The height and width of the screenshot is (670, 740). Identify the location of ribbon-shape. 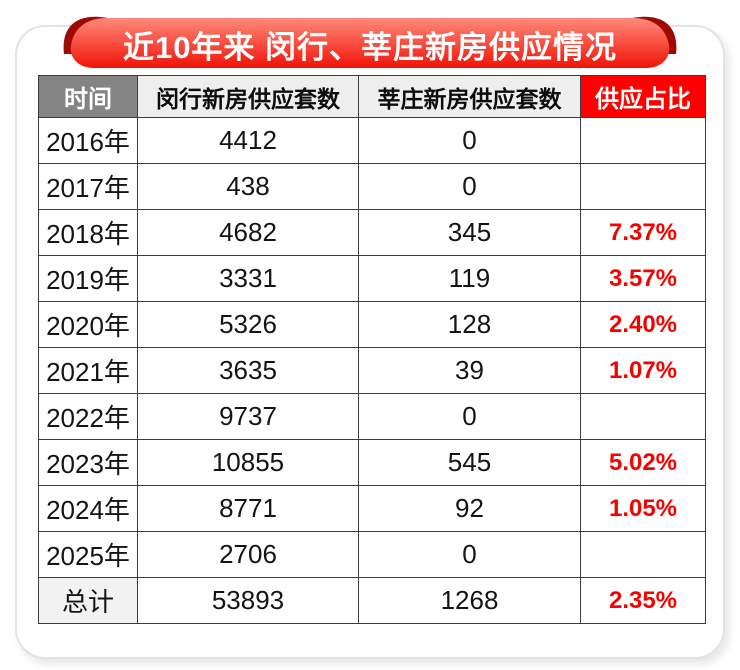
(370, 42).